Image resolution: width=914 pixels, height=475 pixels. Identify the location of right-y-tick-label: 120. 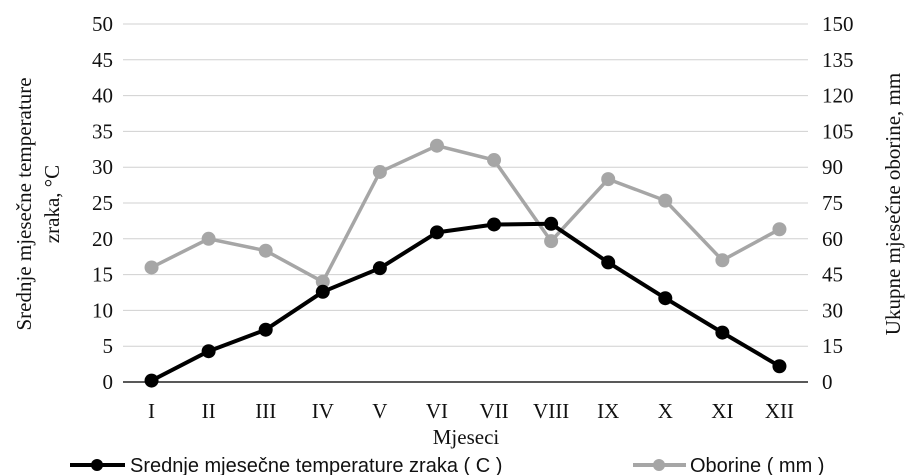
(838, 96).